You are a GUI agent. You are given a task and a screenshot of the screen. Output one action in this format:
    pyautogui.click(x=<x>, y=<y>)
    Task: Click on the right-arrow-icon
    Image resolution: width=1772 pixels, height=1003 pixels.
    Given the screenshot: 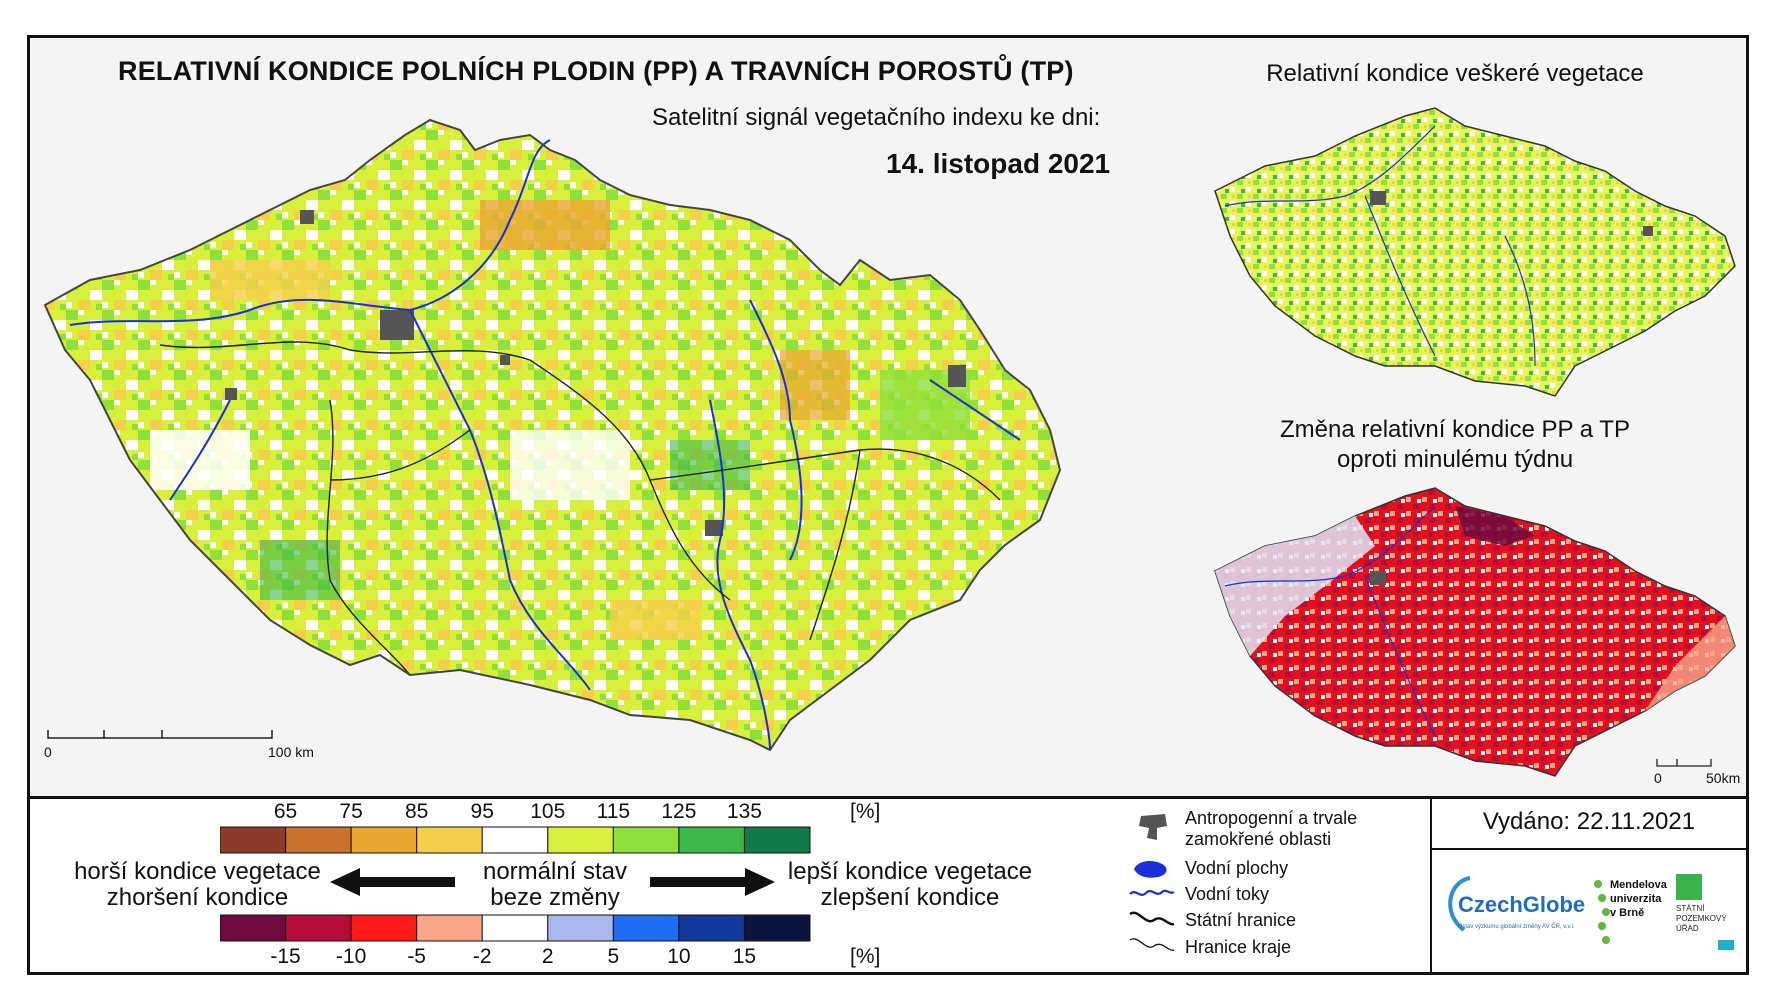 What is the action you would take?
    pyautogui.click(x=712, y=882)
    